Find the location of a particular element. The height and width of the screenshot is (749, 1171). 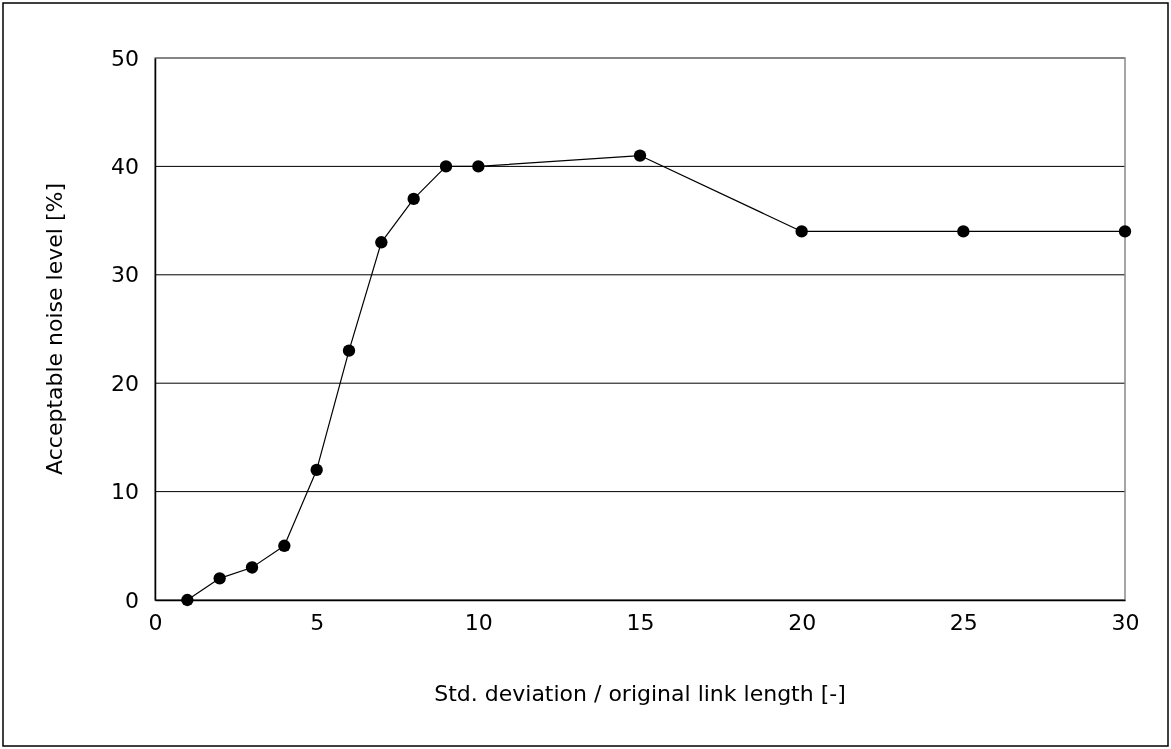

x-tick-label: 30 is located at coordinates (1125, 622).